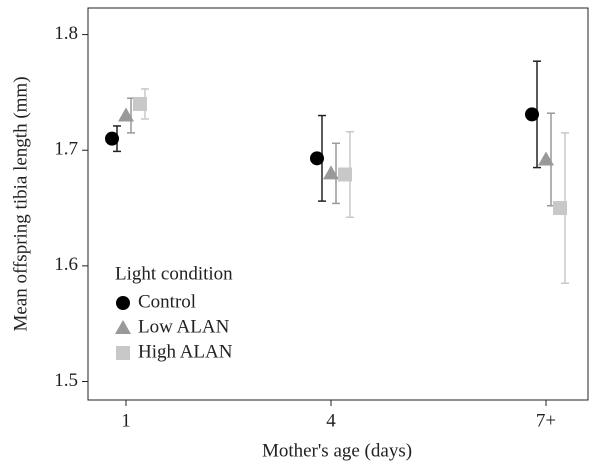  Describe the element at coordinates (66, 380) in the screenshot. I see `y-tick-label: 1.5` at that location.